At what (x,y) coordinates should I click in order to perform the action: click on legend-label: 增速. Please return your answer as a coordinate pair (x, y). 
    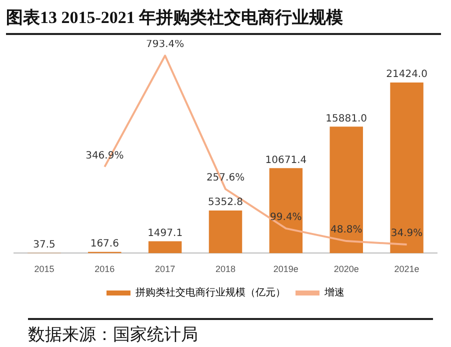
    Looking at the image, I should click on (334, 292).